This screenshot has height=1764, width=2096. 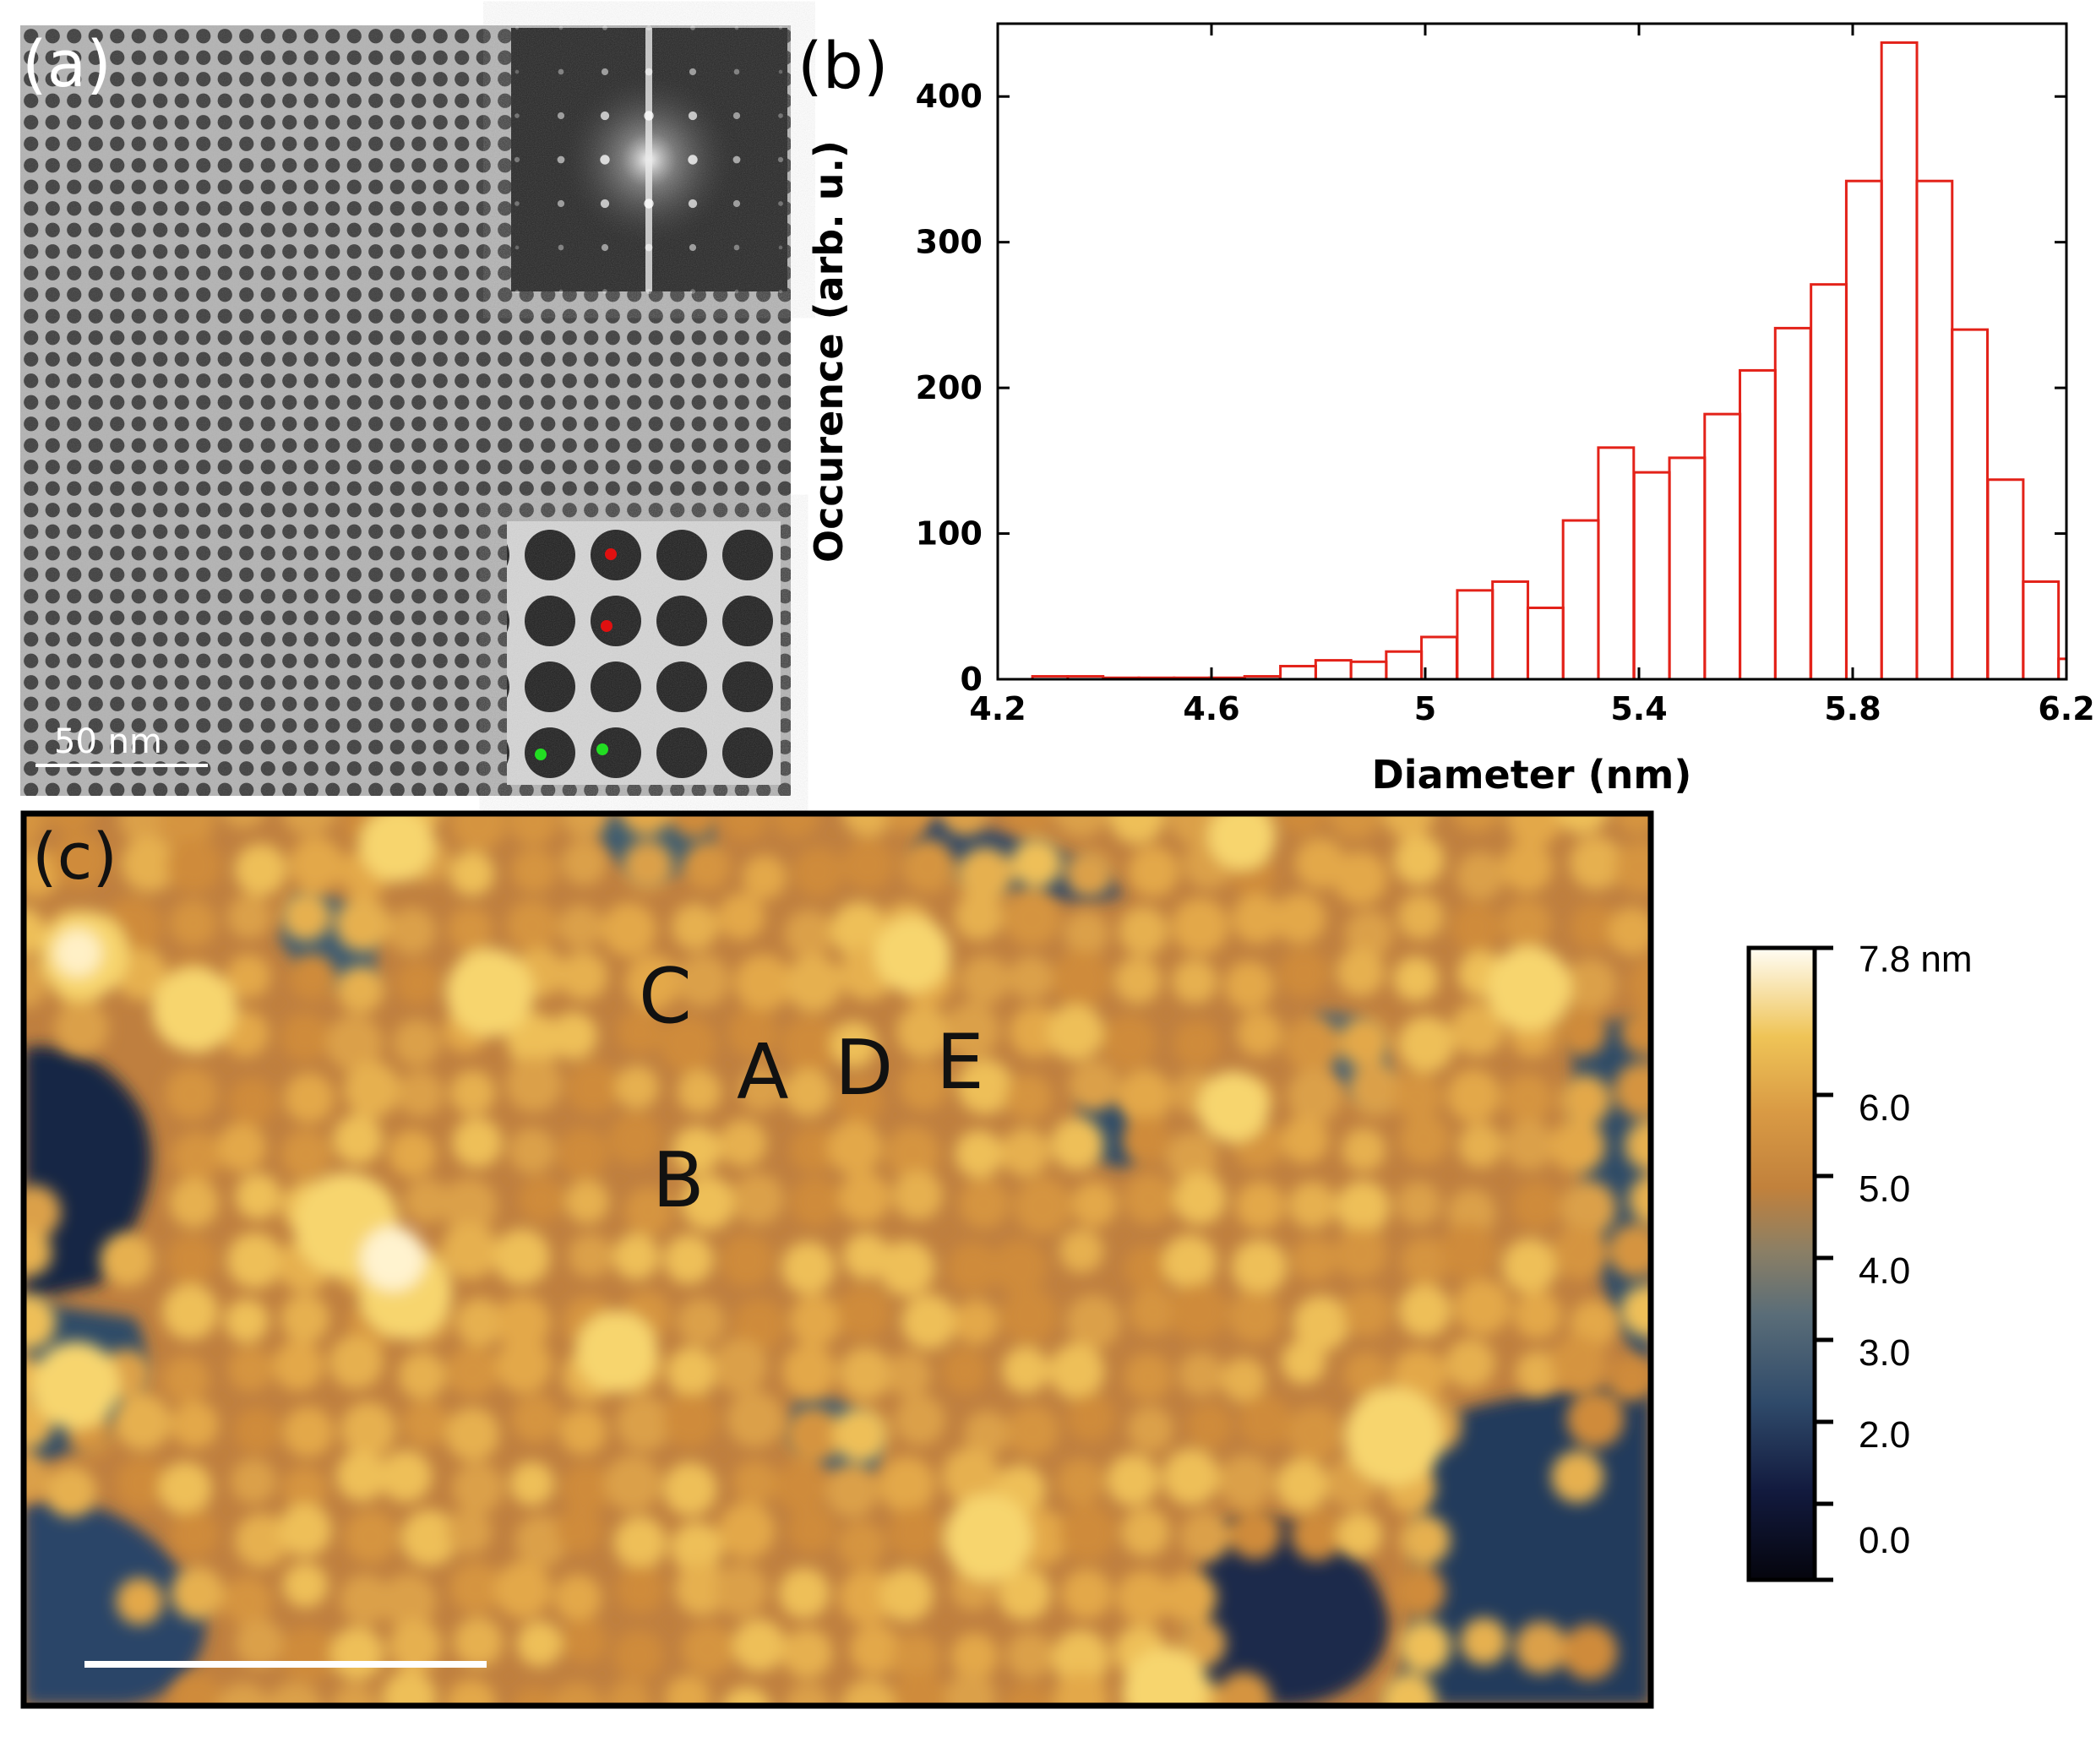 I want to click on zoom-lattice-inset, so click(x=644, y=653).